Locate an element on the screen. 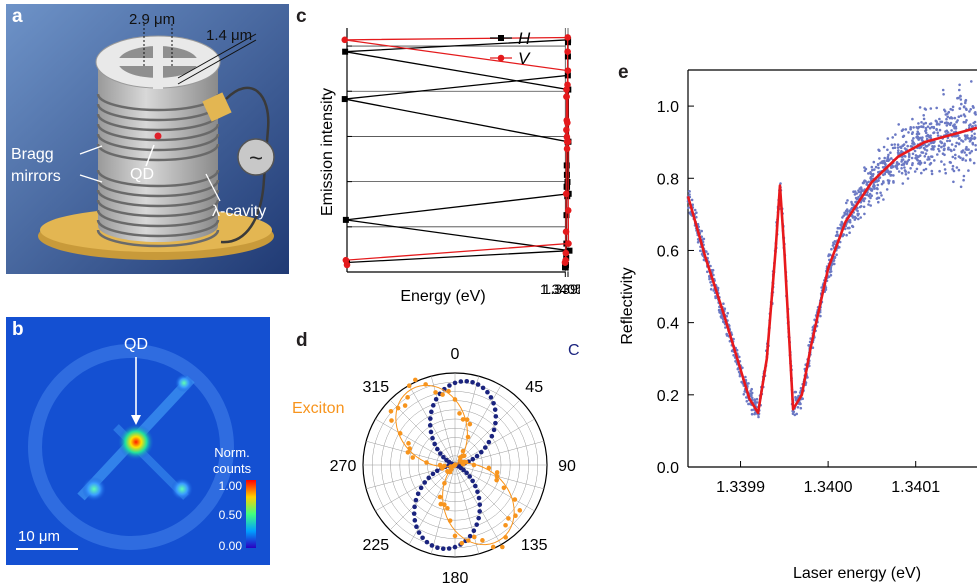 This screenshot has height=585, width=977. pl-map-image: QD Norm. counts 1.00 0.50 0.00 10 μm is located at coordinates (138, 441).